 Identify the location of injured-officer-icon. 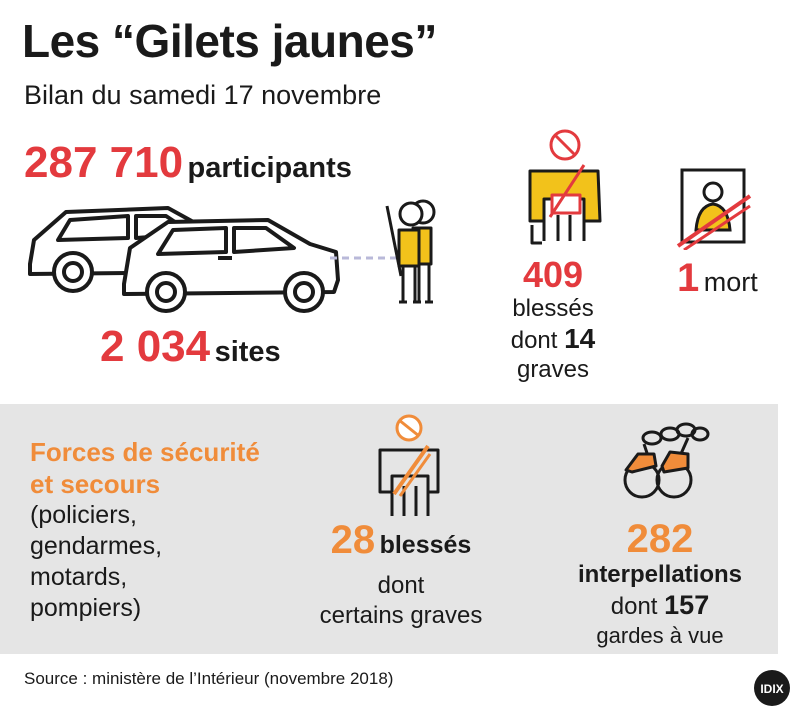
(410, 467).